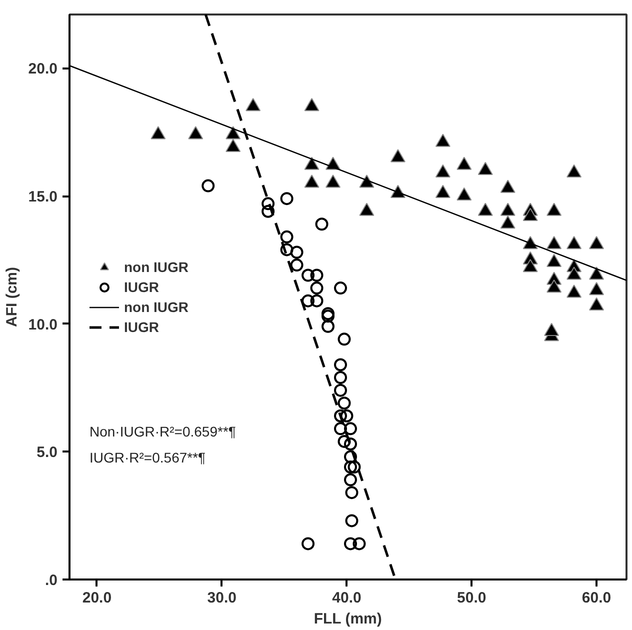  What do you see at coordinates (347, 598) in the screenshot?
I see `x-tick-label: 40.0` at bounding box center [347, 598].